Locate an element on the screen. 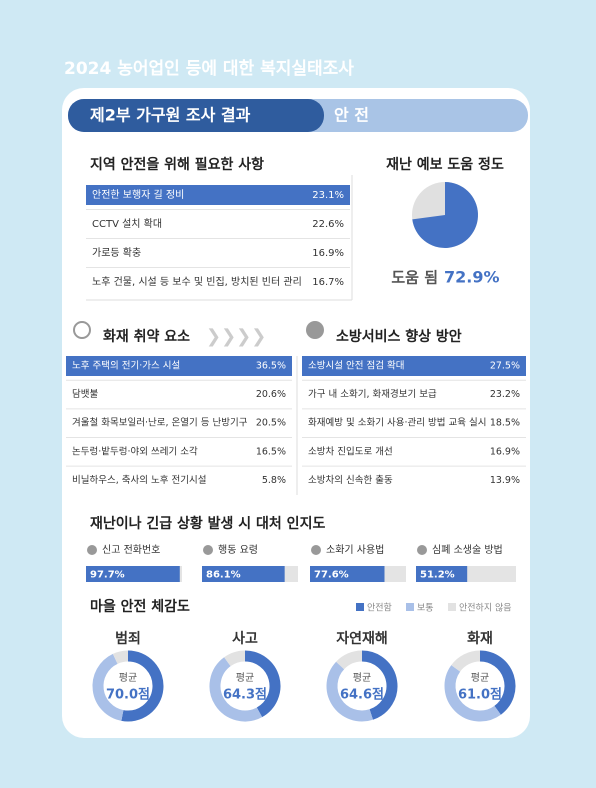 Image resolution: width=596 pixels, height=788 pixels. item-label: 소화기 사용법 is located at coordinates (355, 550).